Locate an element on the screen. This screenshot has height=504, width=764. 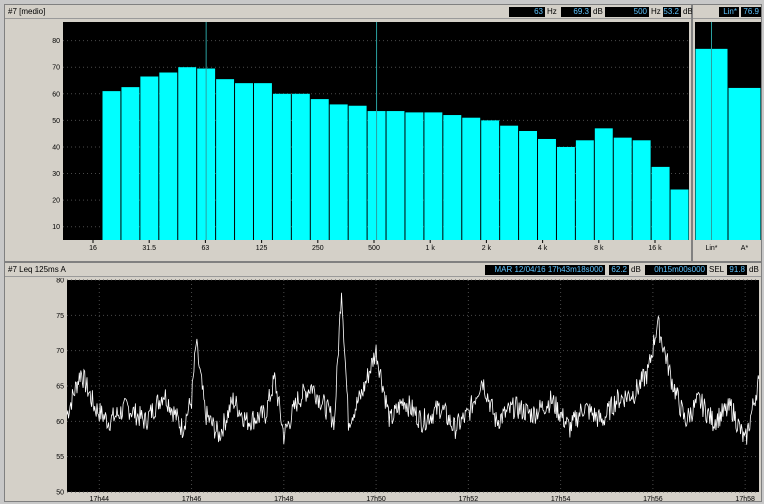
time-xtick-label: 17h46 is located at coordinates (192, 499).